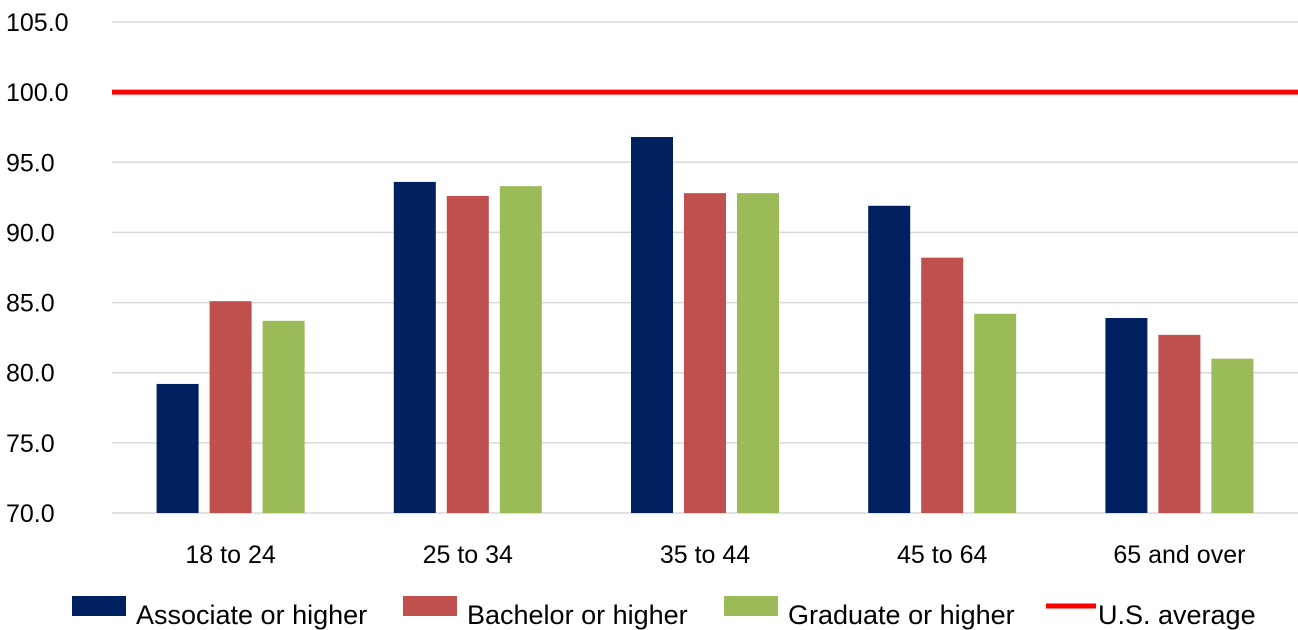 This screenshot has width=1298, height=630. What do you see at coordinates (705, 555) in the screenshot?
I see `x-category-label: 35 to 44` at bounding box center [705, 555].